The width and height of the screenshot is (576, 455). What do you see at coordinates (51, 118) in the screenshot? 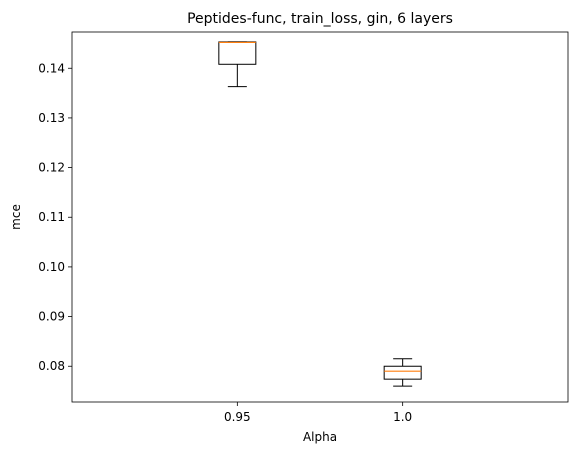
I see `y-tick-label: 0.13` at bounding box center [51, 118].